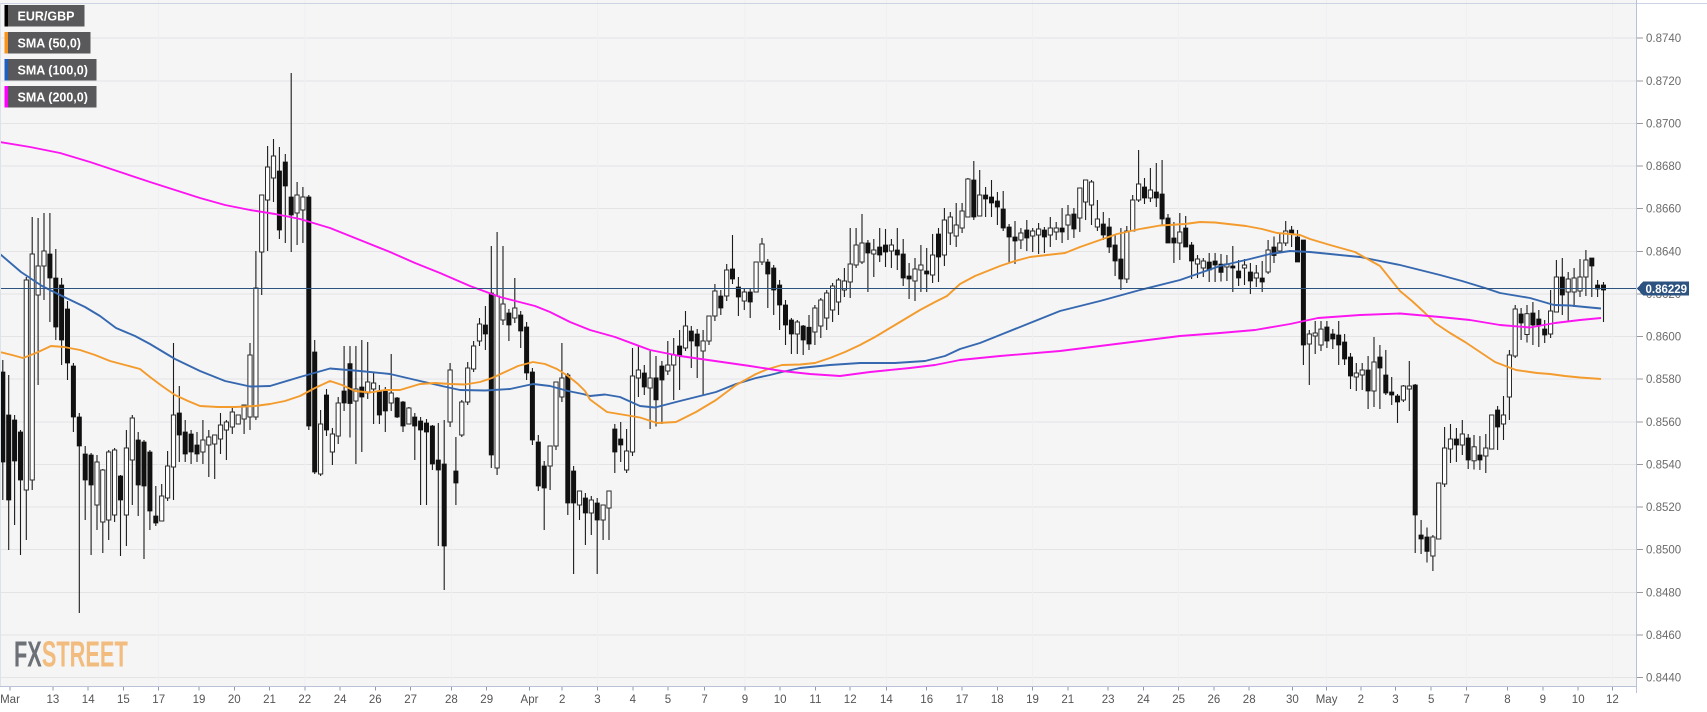  I want to click on svg-text: 0.8560, so click(1663, 423).